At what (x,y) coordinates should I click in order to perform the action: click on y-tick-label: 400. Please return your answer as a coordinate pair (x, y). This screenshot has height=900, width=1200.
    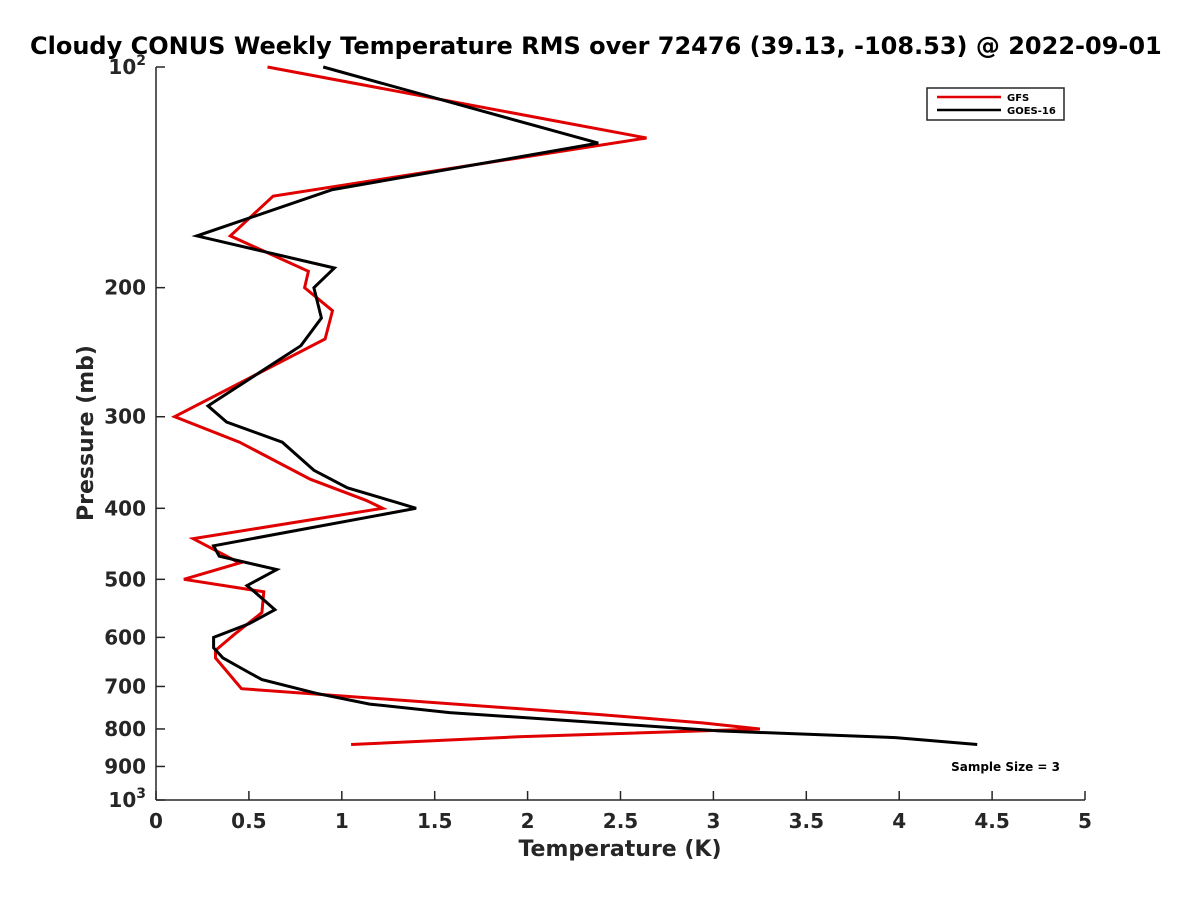
    Looking at the image, I should click on (125, 508).